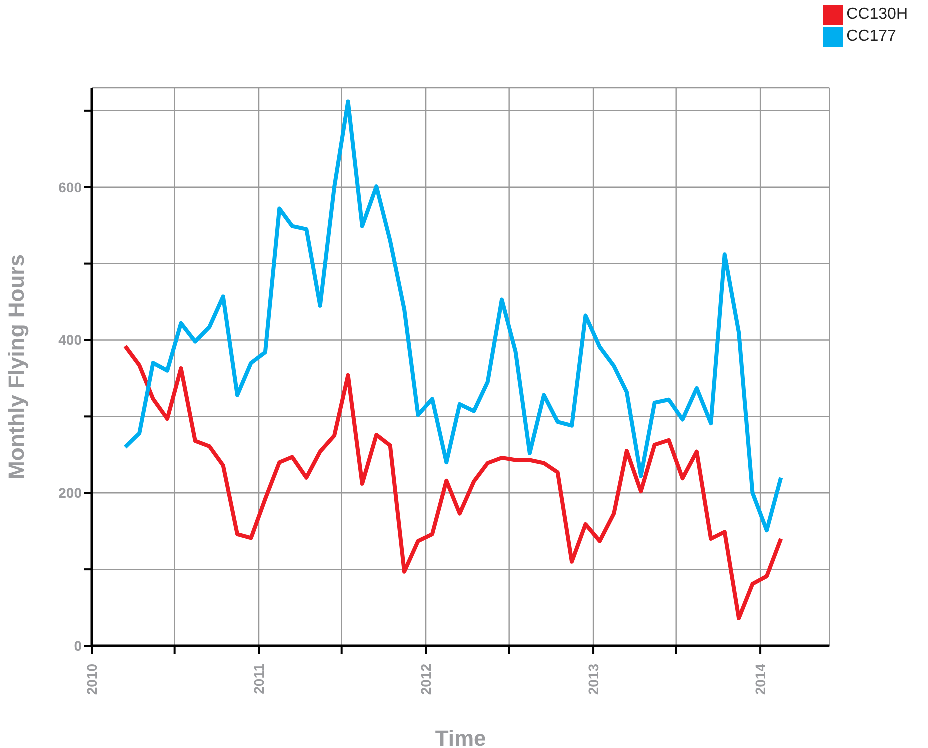 The height and width of the screenshot is (748, 928). Describe the element at coordinates (460, 737) in the screenshot. I see `x-axis-title: Time` at that location.